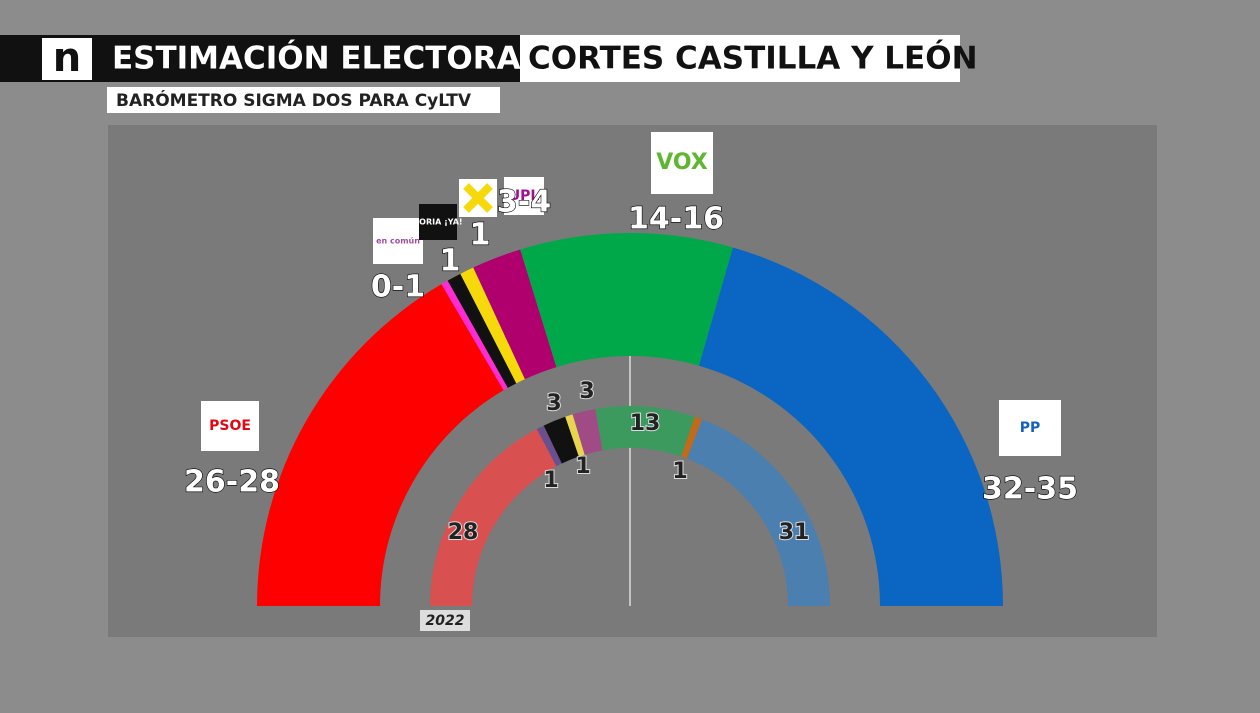 This screenshot has width=1260, height=713. Describe the element at coordinates (463, 532) in the screenshot. I see `seat-label-2022: 28` at that location.